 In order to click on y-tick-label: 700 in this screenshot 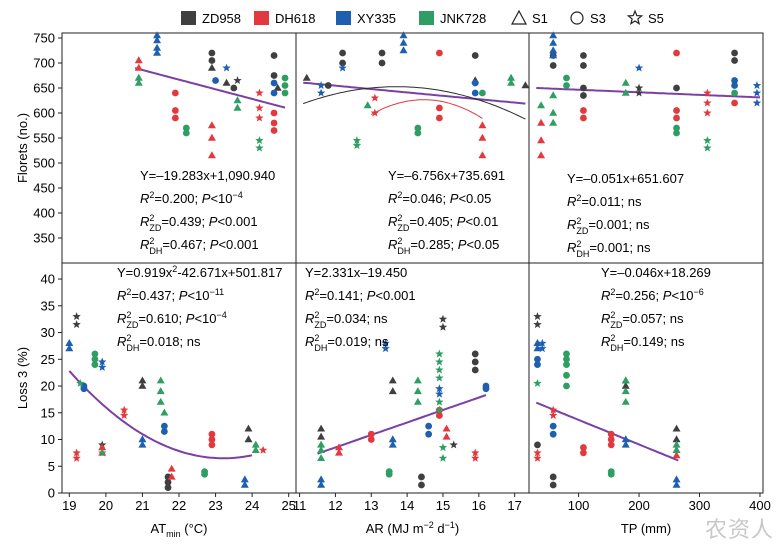, I will do `click(44, 63)`.